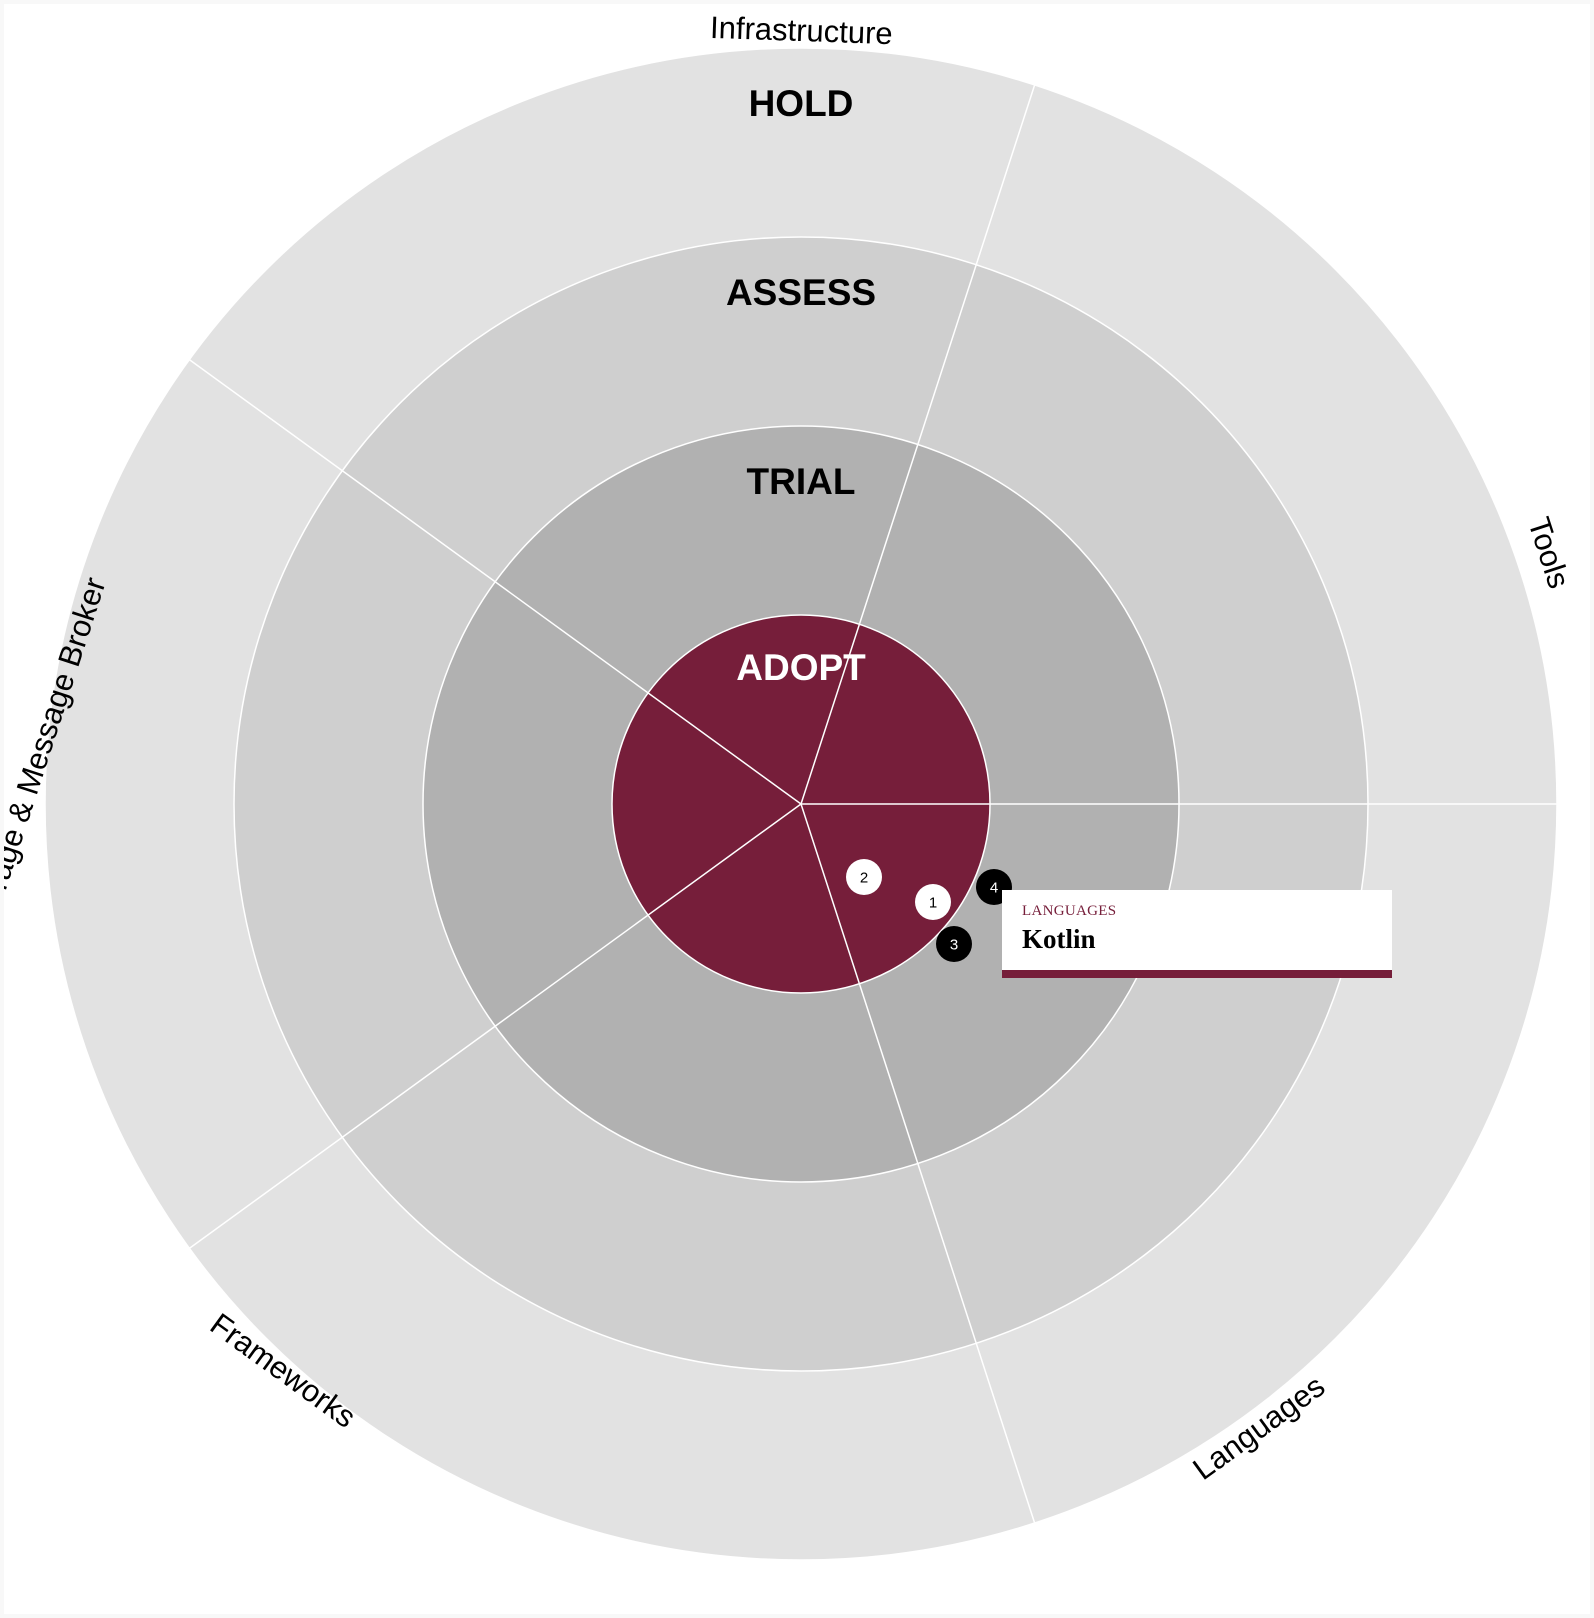 This screenshot has height=1618, width=1594. I want to click on blip-number: 3, so click(954, 945).